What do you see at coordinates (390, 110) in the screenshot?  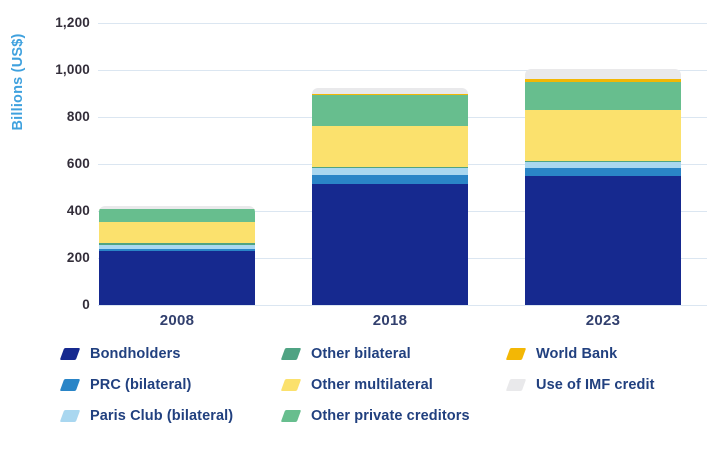 I see `segment-other-private-creditors-2018` at bounding box center [390, 110].